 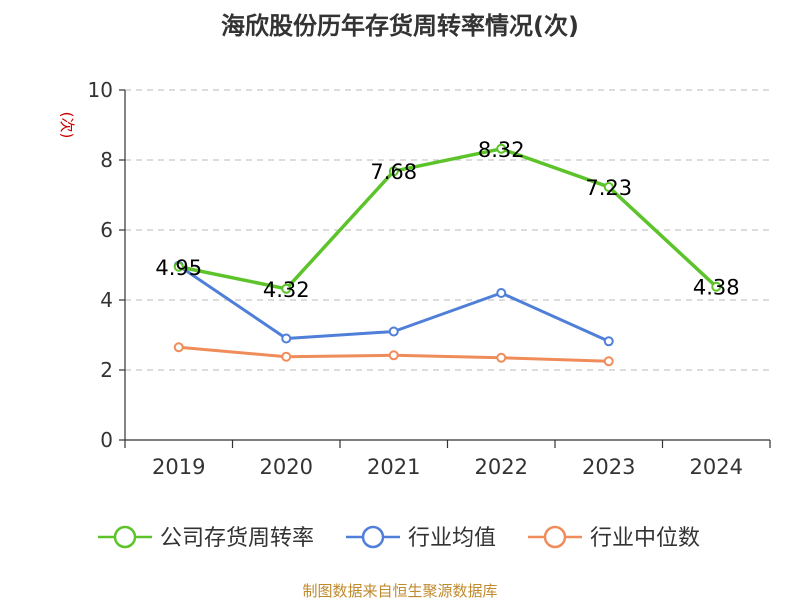 I want to click on x-tick-label: 2022, so click(x=501, y=467).